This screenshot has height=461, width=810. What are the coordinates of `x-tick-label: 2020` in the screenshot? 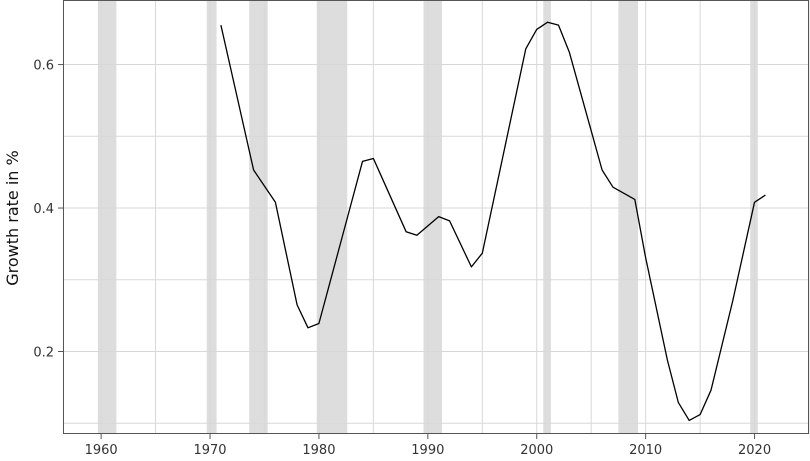 It's located at (754, 450).